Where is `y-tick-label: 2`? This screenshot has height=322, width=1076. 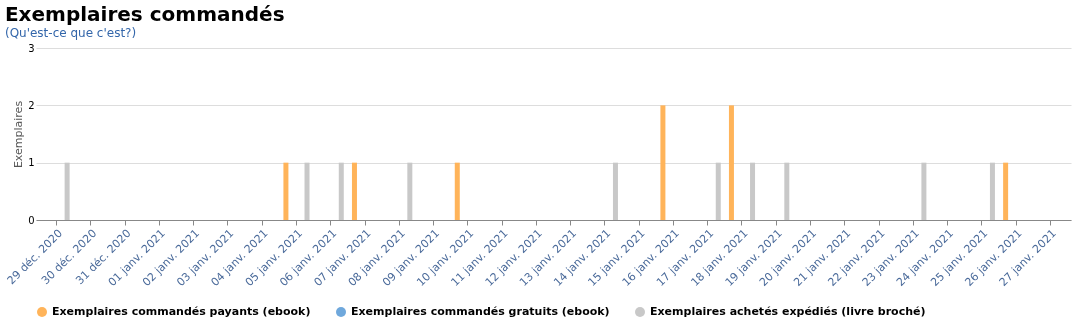
y-tick-label: 2 is located at coordinates (31, 105).